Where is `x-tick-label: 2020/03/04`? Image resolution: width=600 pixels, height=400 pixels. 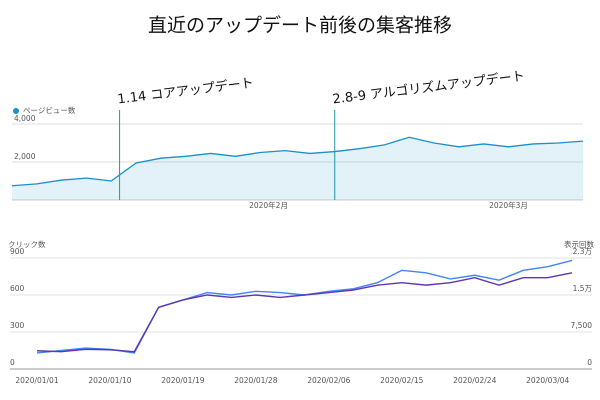 x-tick-label: 2020/03/04 is located at coordinates (547, 380).